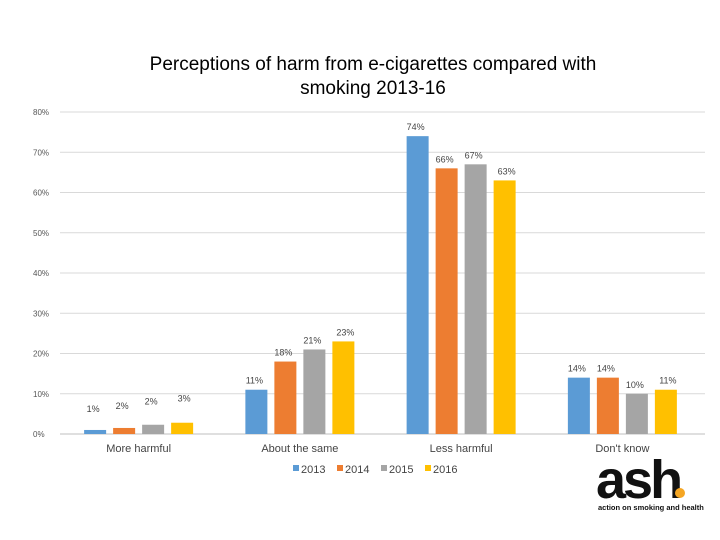 Image resolution: width=720 pixels, height=540 pixels. Describe the element at coordinates (93, 409) in the screenshot. I see `data-label: 1%` at that location.